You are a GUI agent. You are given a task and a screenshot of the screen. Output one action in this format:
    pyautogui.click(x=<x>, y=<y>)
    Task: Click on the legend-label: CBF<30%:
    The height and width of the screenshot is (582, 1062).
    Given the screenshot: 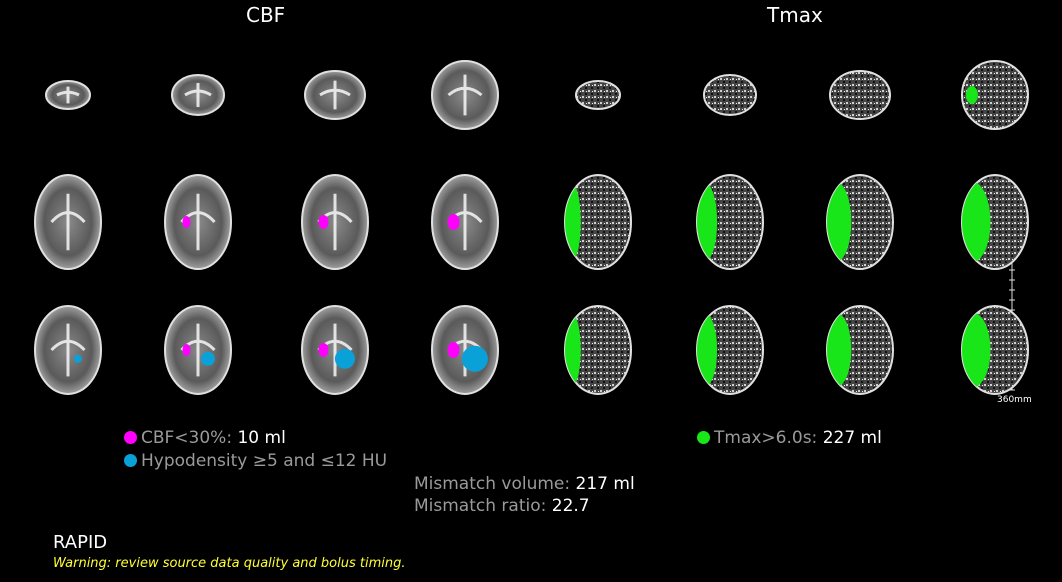 What is the action you would take?
    pyautogui.click(x=187, y=438)
    